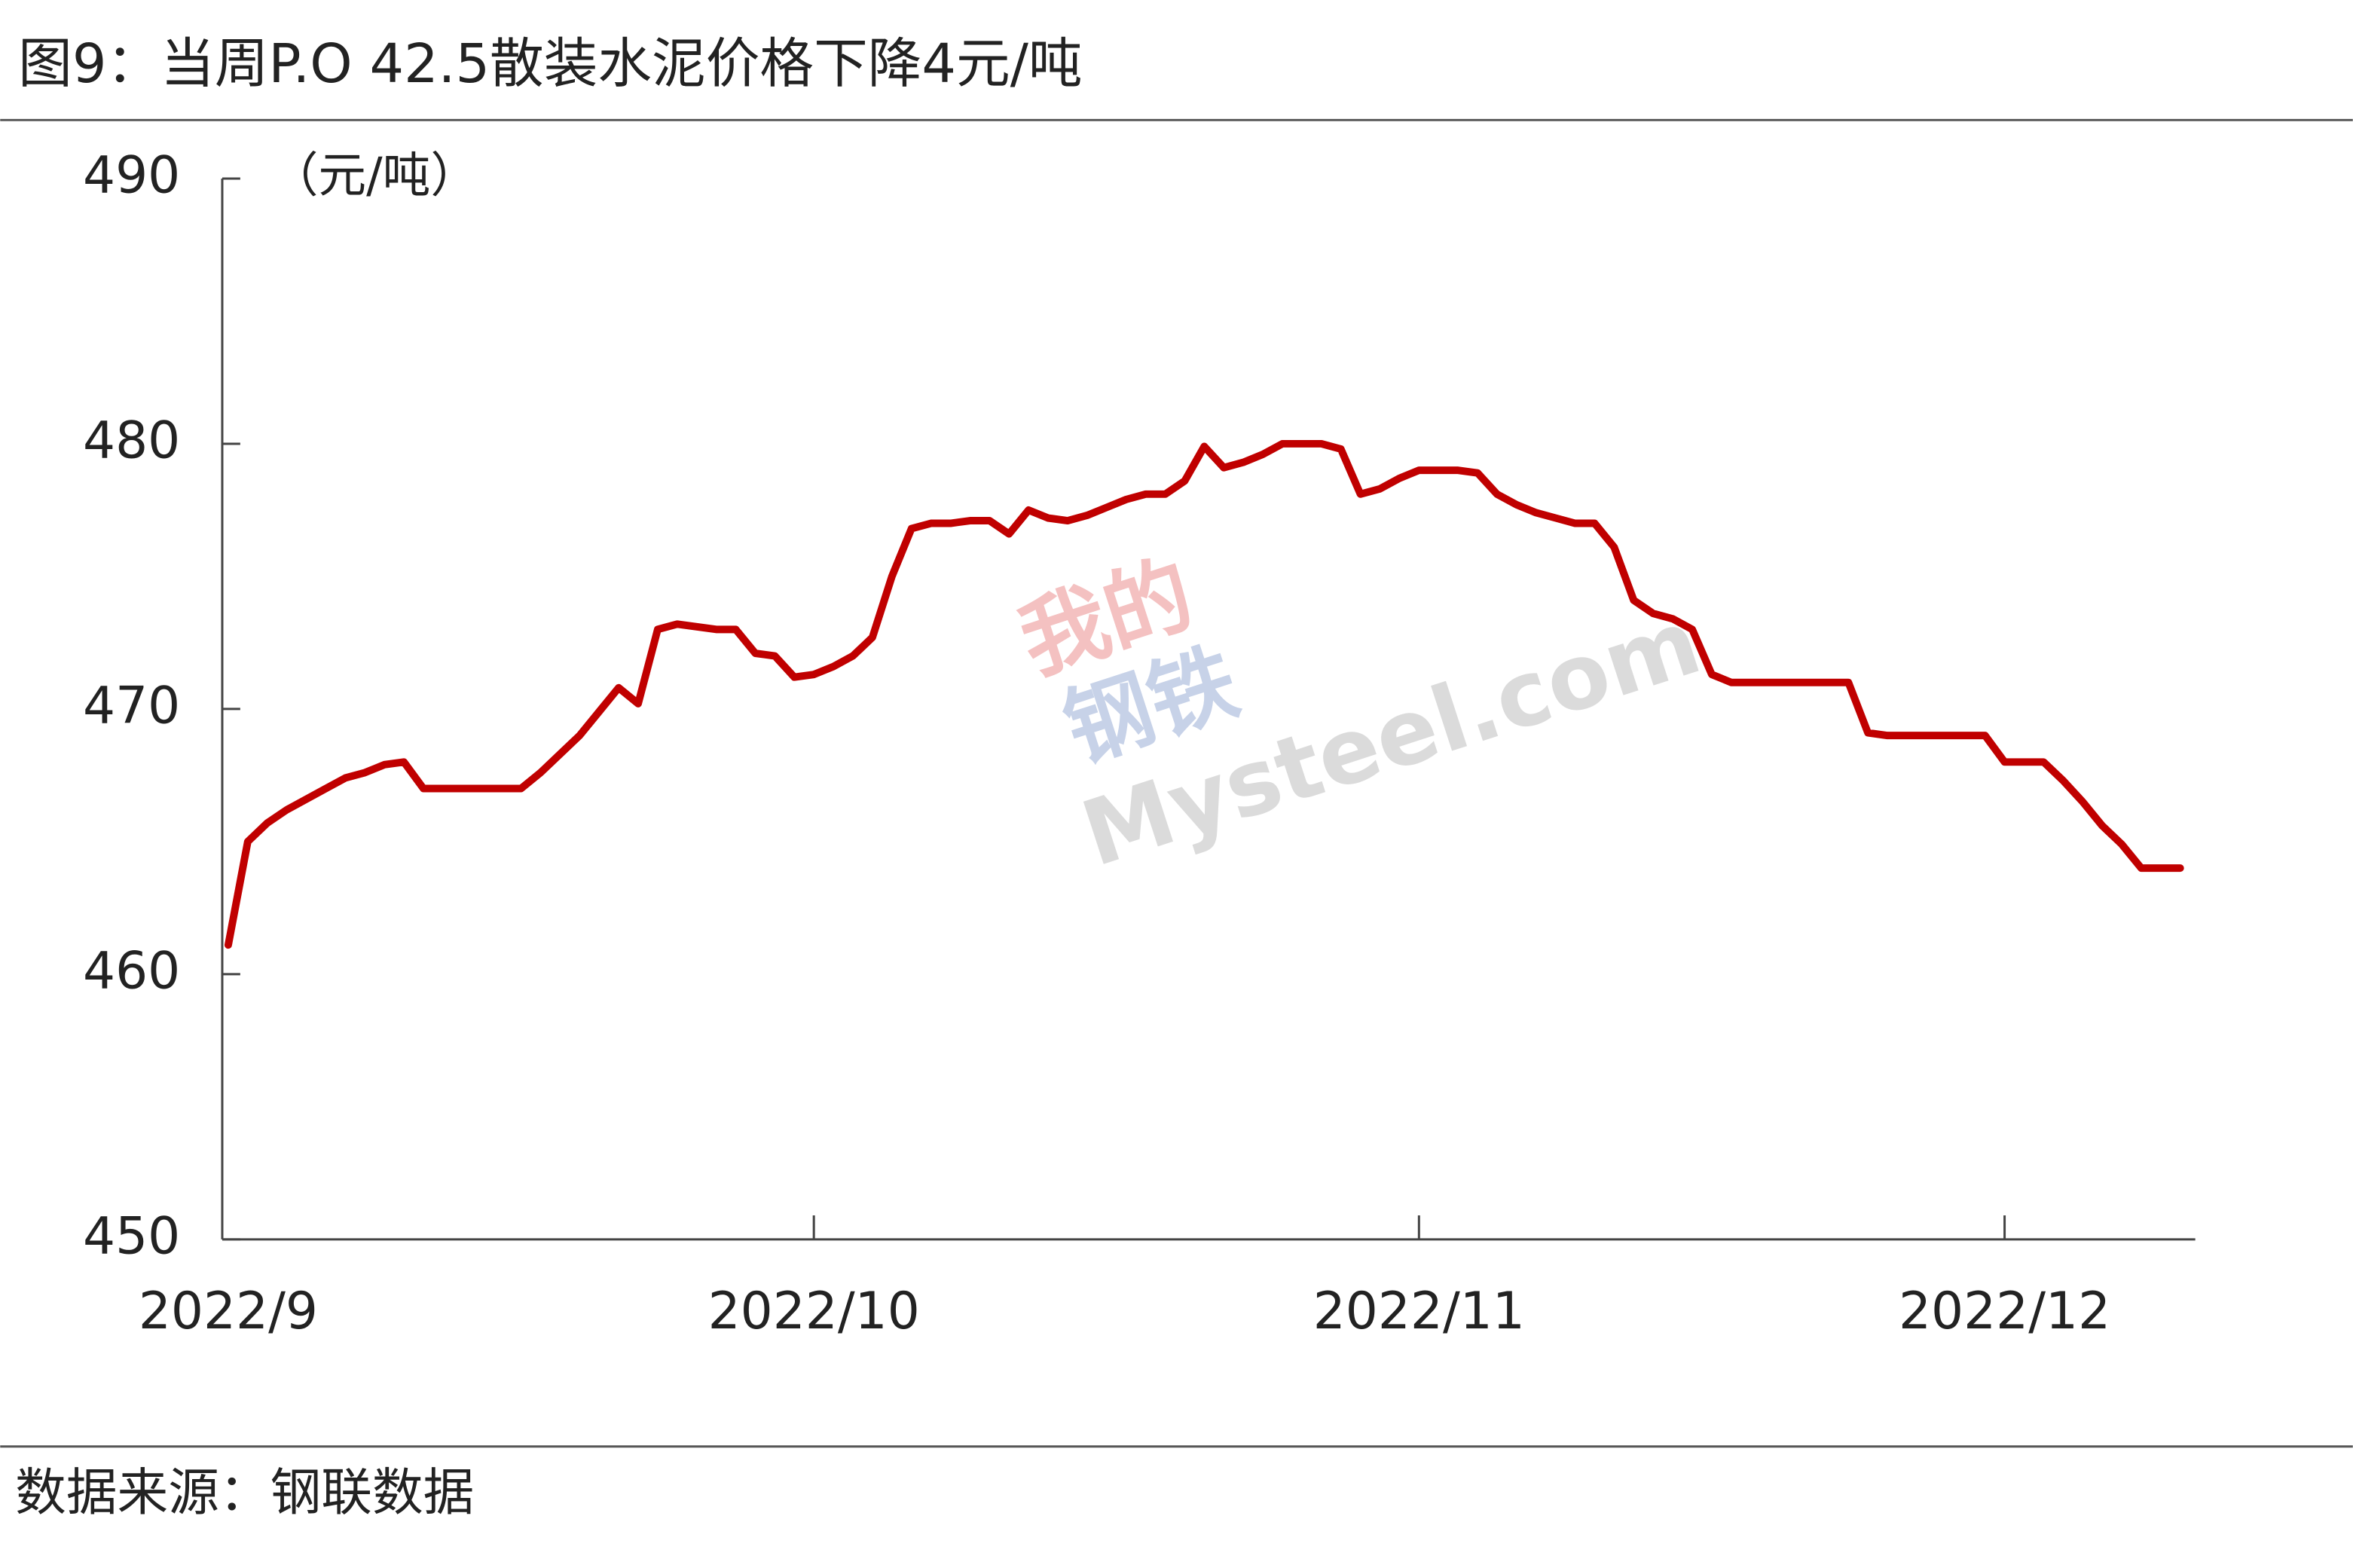 Image resolution: width=2353 pixels, height=1568 pixels. I want to click on y-tick-label: 490, so click(131, 175).